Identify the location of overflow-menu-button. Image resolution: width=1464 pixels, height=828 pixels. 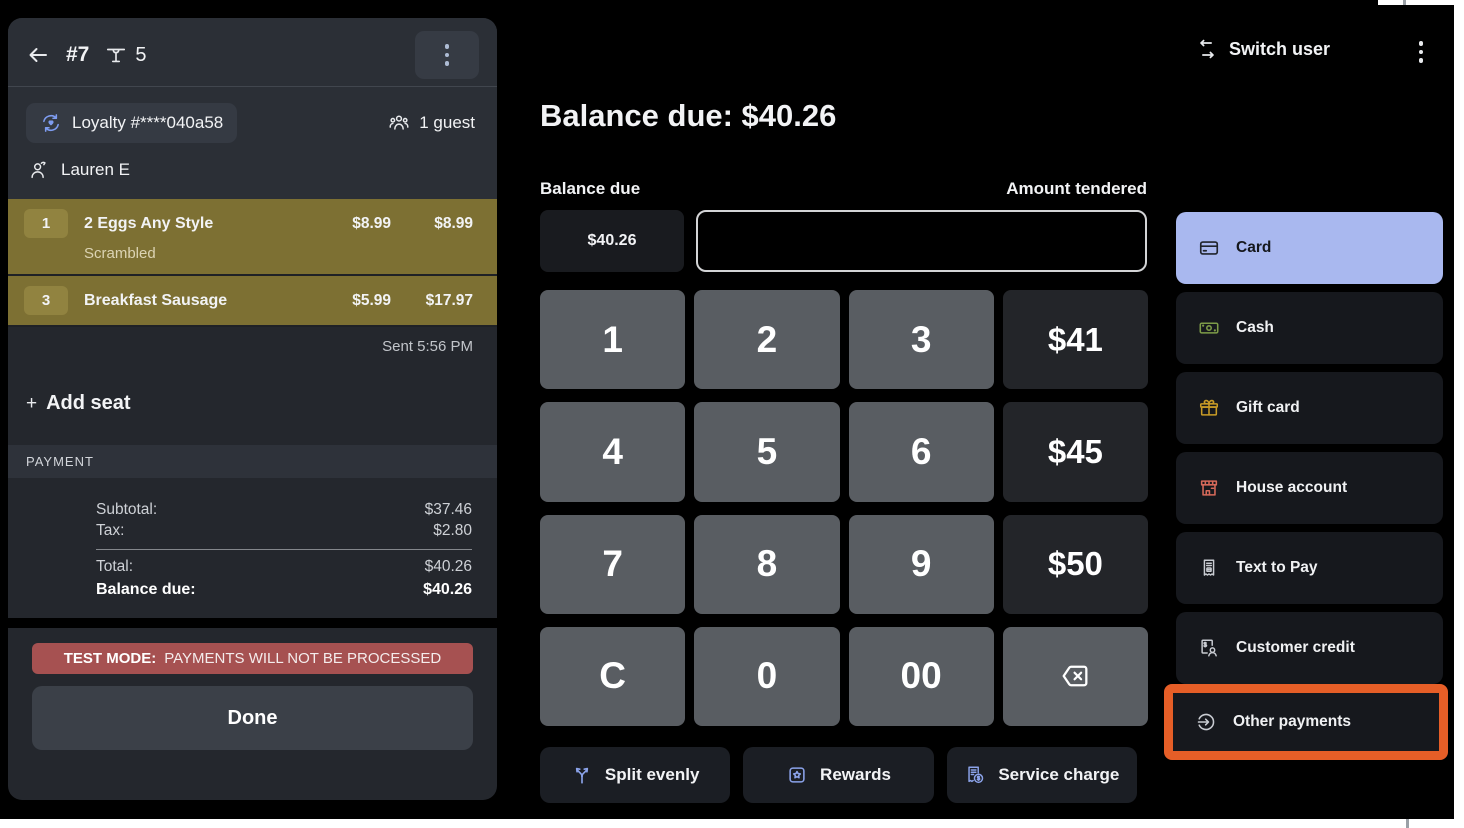
(1421, 52).